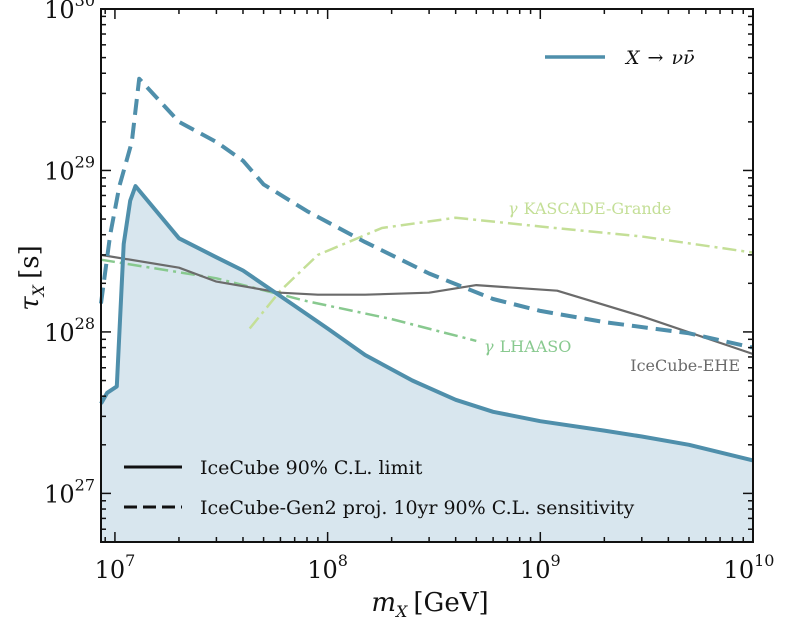 The height and width of the screenshot is (629, 788). Describe the element at coordinates (540, 567) in the screenshot. I see `x-tick-label-1e9: 10⁹` at that location.